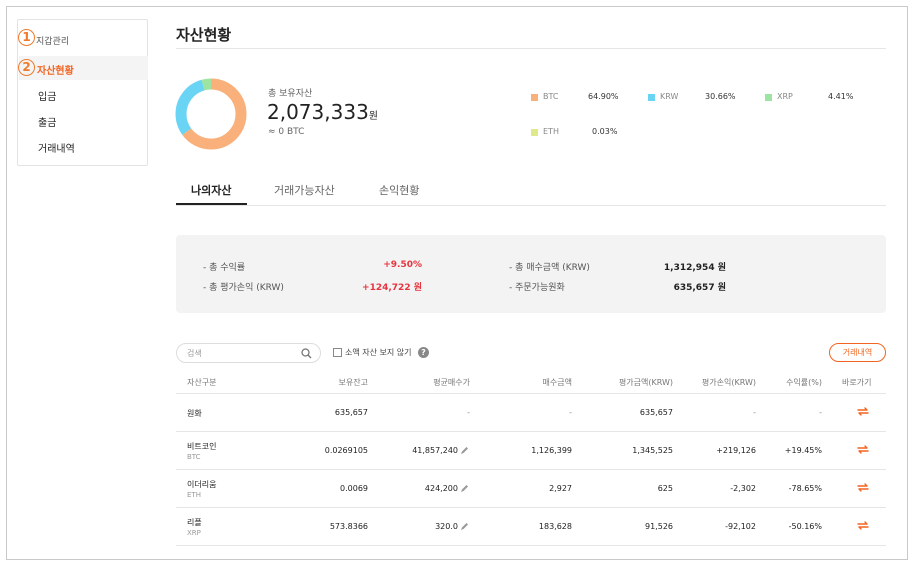 Image resolution: width=915 pixels, height=566 pixels. I want to click on row-btc-buy-amount: 1,126,399, so click(551, 450).